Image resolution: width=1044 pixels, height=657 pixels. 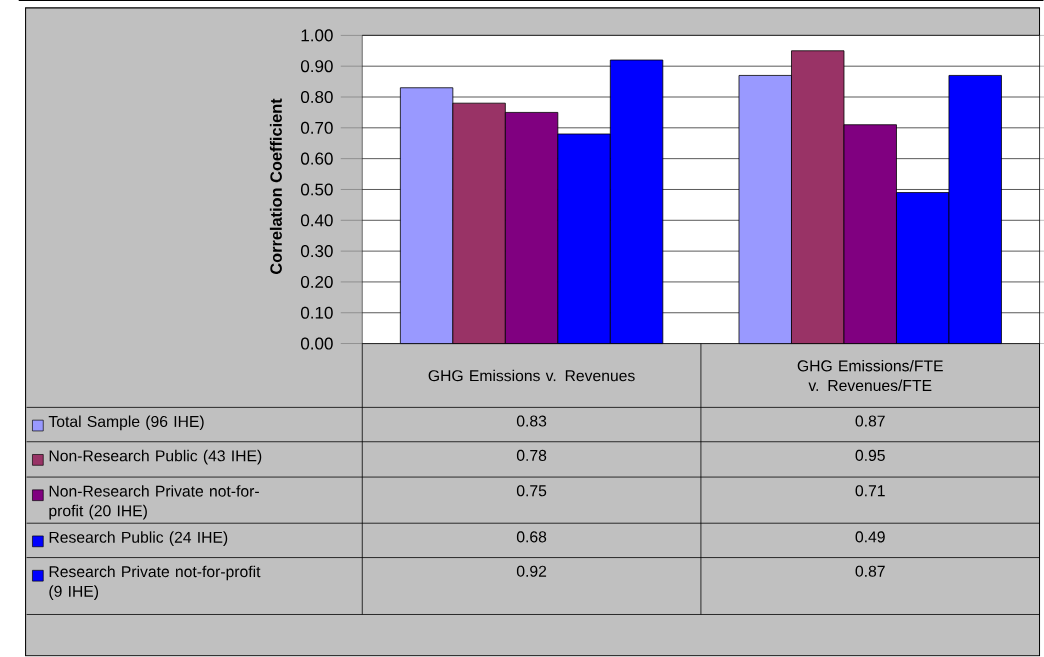 What do you see at coordinates (316, 282) in the screenshot?
I see `y-tick-label: 0.20` at bounding box center [316, 282].